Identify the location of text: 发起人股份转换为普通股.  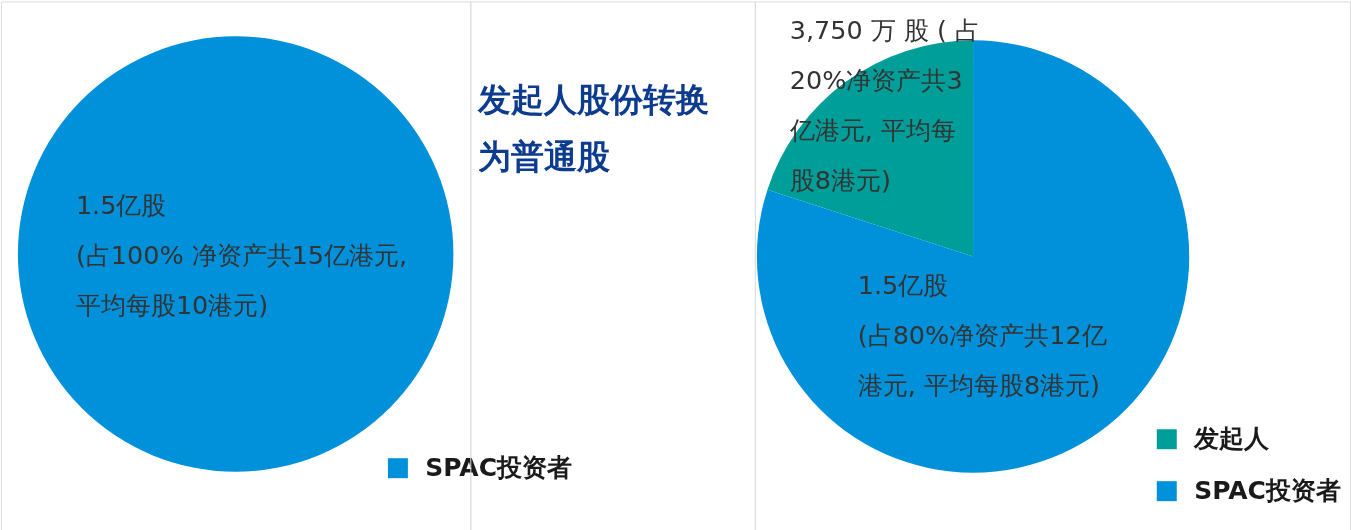
(593, 128).